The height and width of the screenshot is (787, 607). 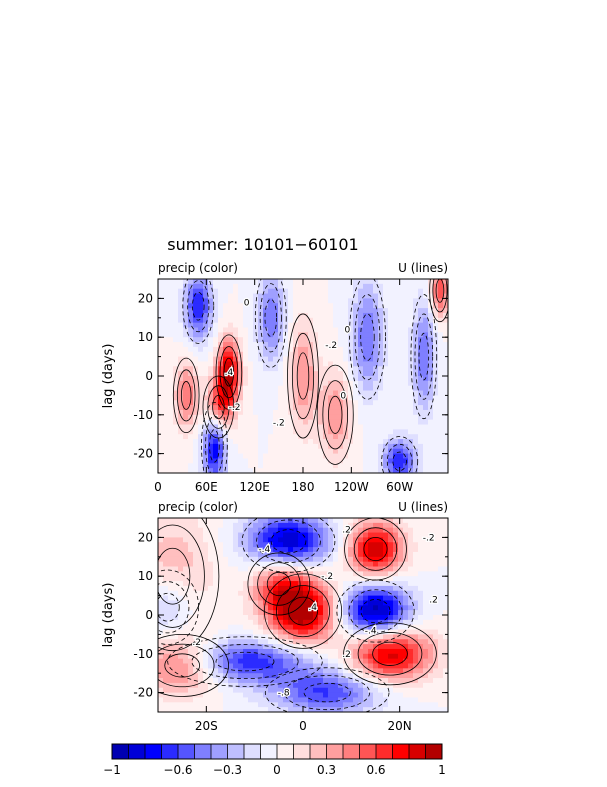 I want to click on colorbar-swatch, so click(x=153, y=751).